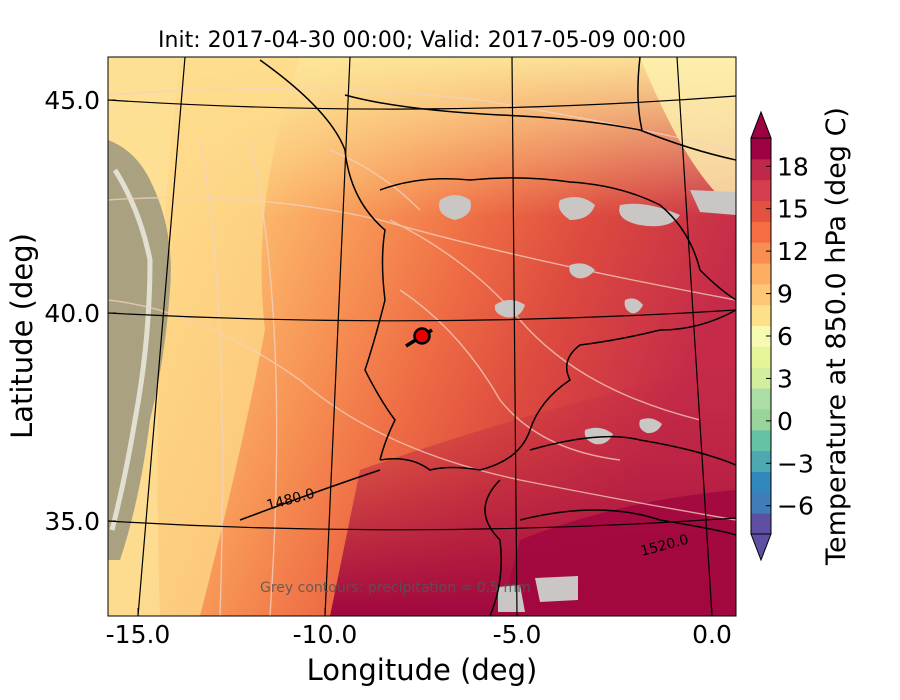 The image size is (900, 700). Describe the element at coordinates (793, 166) in the screenshot. I see `colorbar-tick-label: 18` at that location.